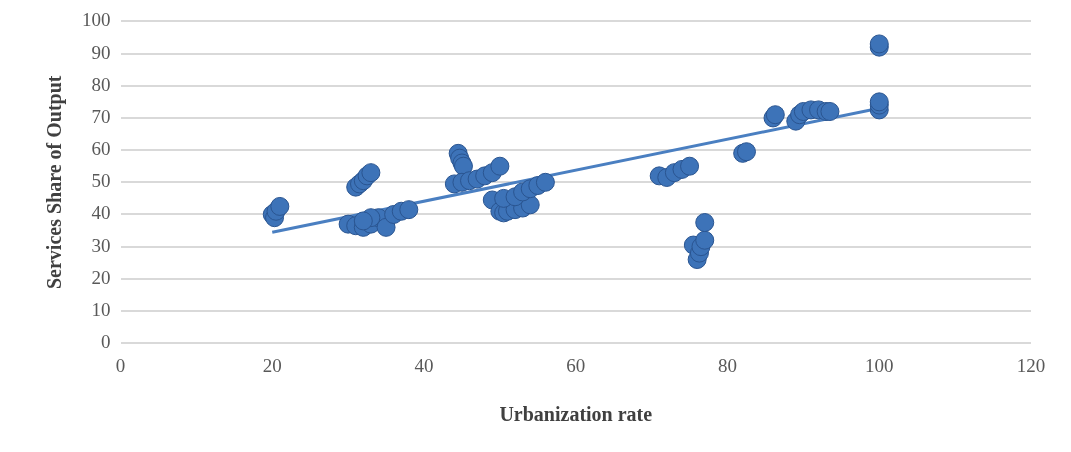  What do you see at coordinates (101, 213) in the screenshot?
I see `y-tick-label: 40` at bounding box center [101, 213].